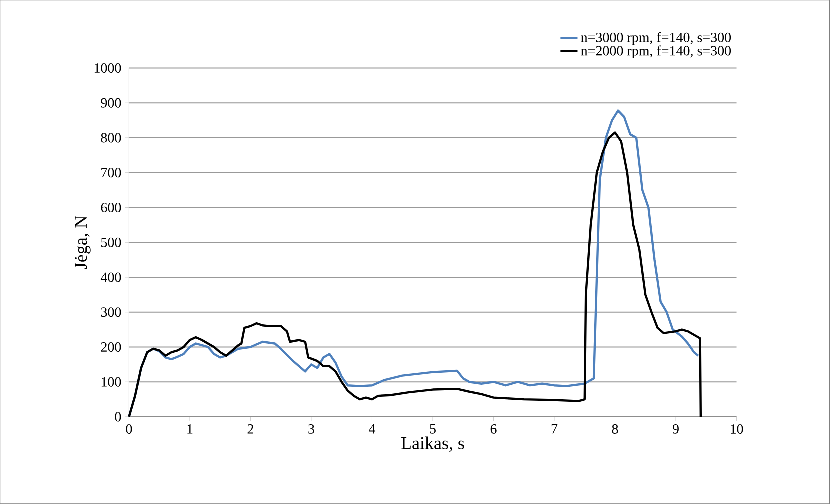  I want to click on y-tick-label: 1000, so click(108, 68).